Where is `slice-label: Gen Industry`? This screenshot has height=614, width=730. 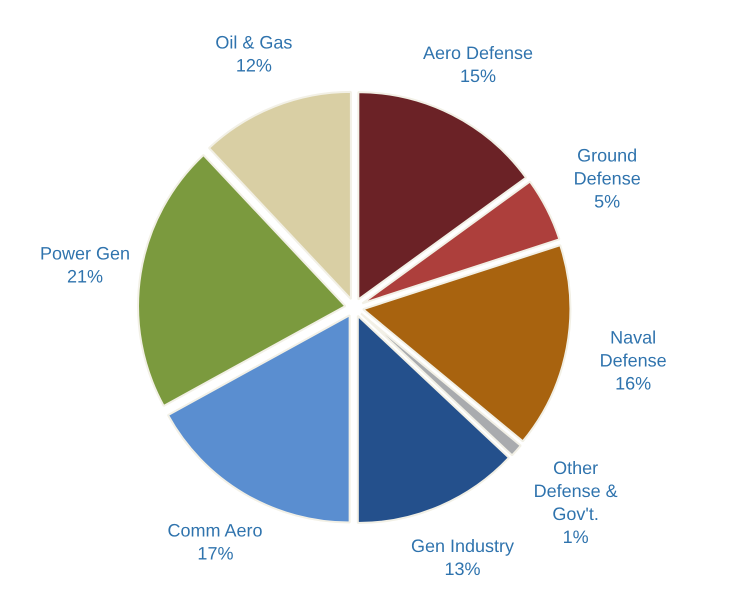
slice-label: Gen Industry is located at coordinates (462, 546).